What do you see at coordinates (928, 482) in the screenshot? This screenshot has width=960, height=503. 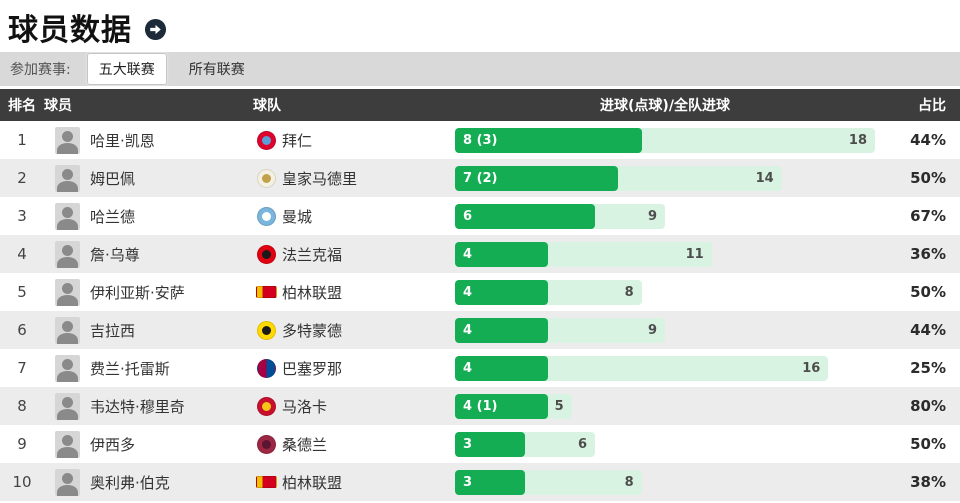 I see `share-percent: 38%` at bounding box center [928, 482].